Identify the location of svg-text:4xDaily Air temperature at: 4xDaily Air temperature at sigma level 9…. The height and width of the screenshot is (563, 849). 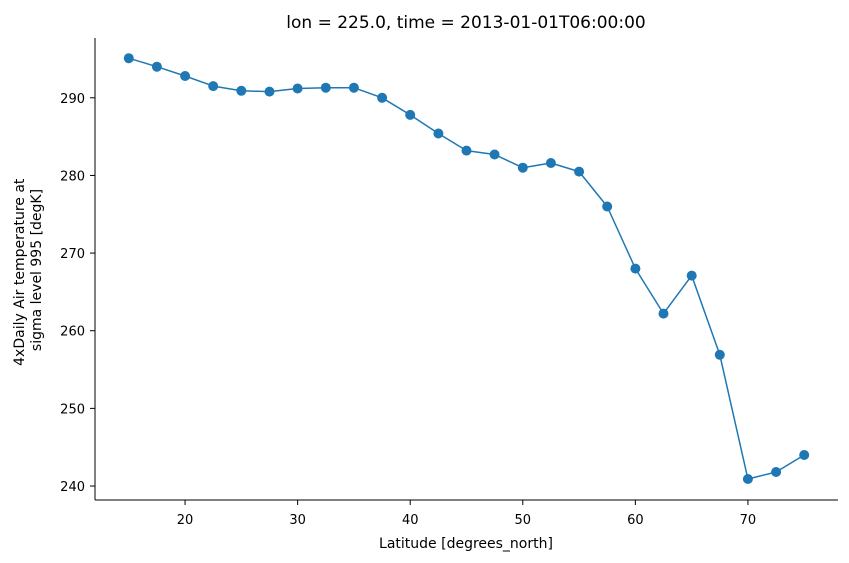
(28, 270).